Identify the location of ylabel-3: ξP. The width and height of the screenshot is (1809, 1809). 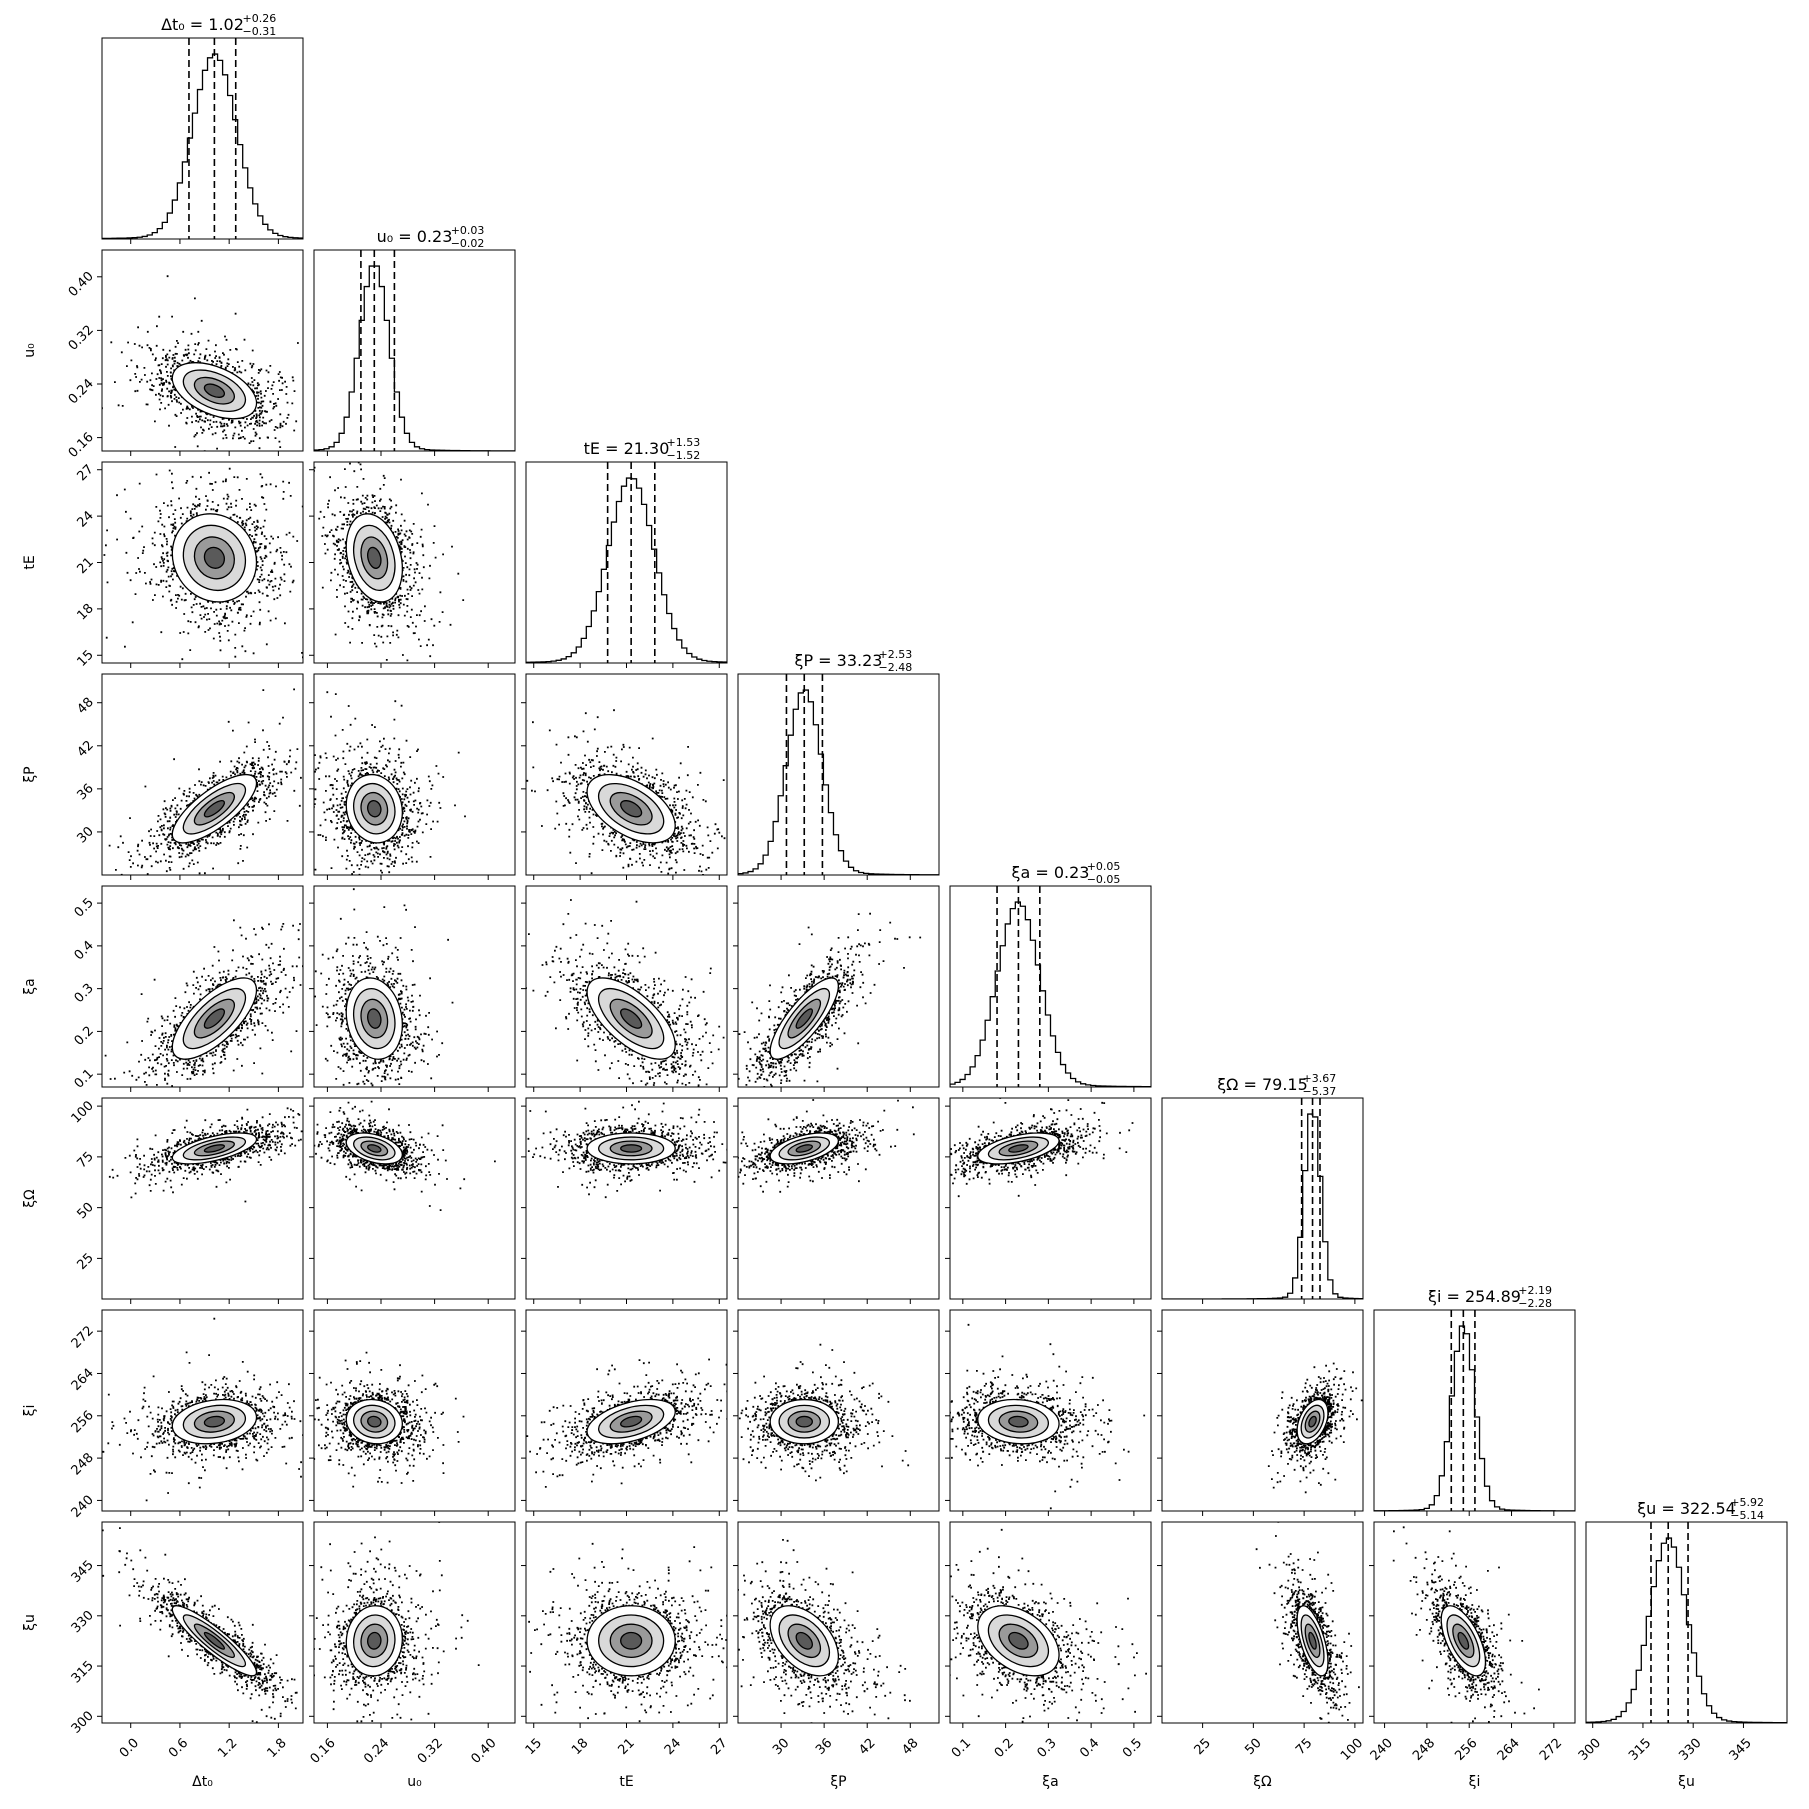
(30, 774).